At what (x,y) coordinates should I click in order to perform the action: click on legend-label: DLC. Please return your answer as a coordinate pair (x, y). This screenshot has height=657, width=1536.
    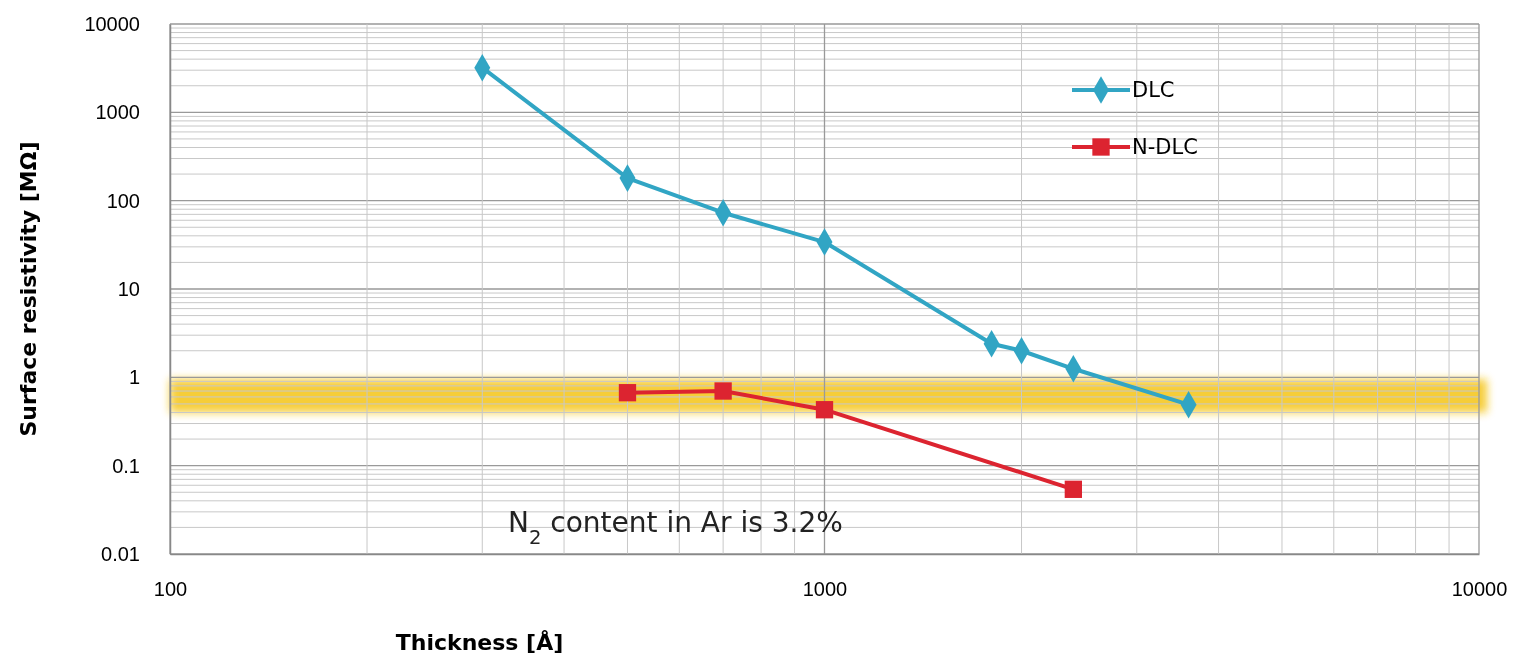
    Looking at the image, I should click on (1153, 90).